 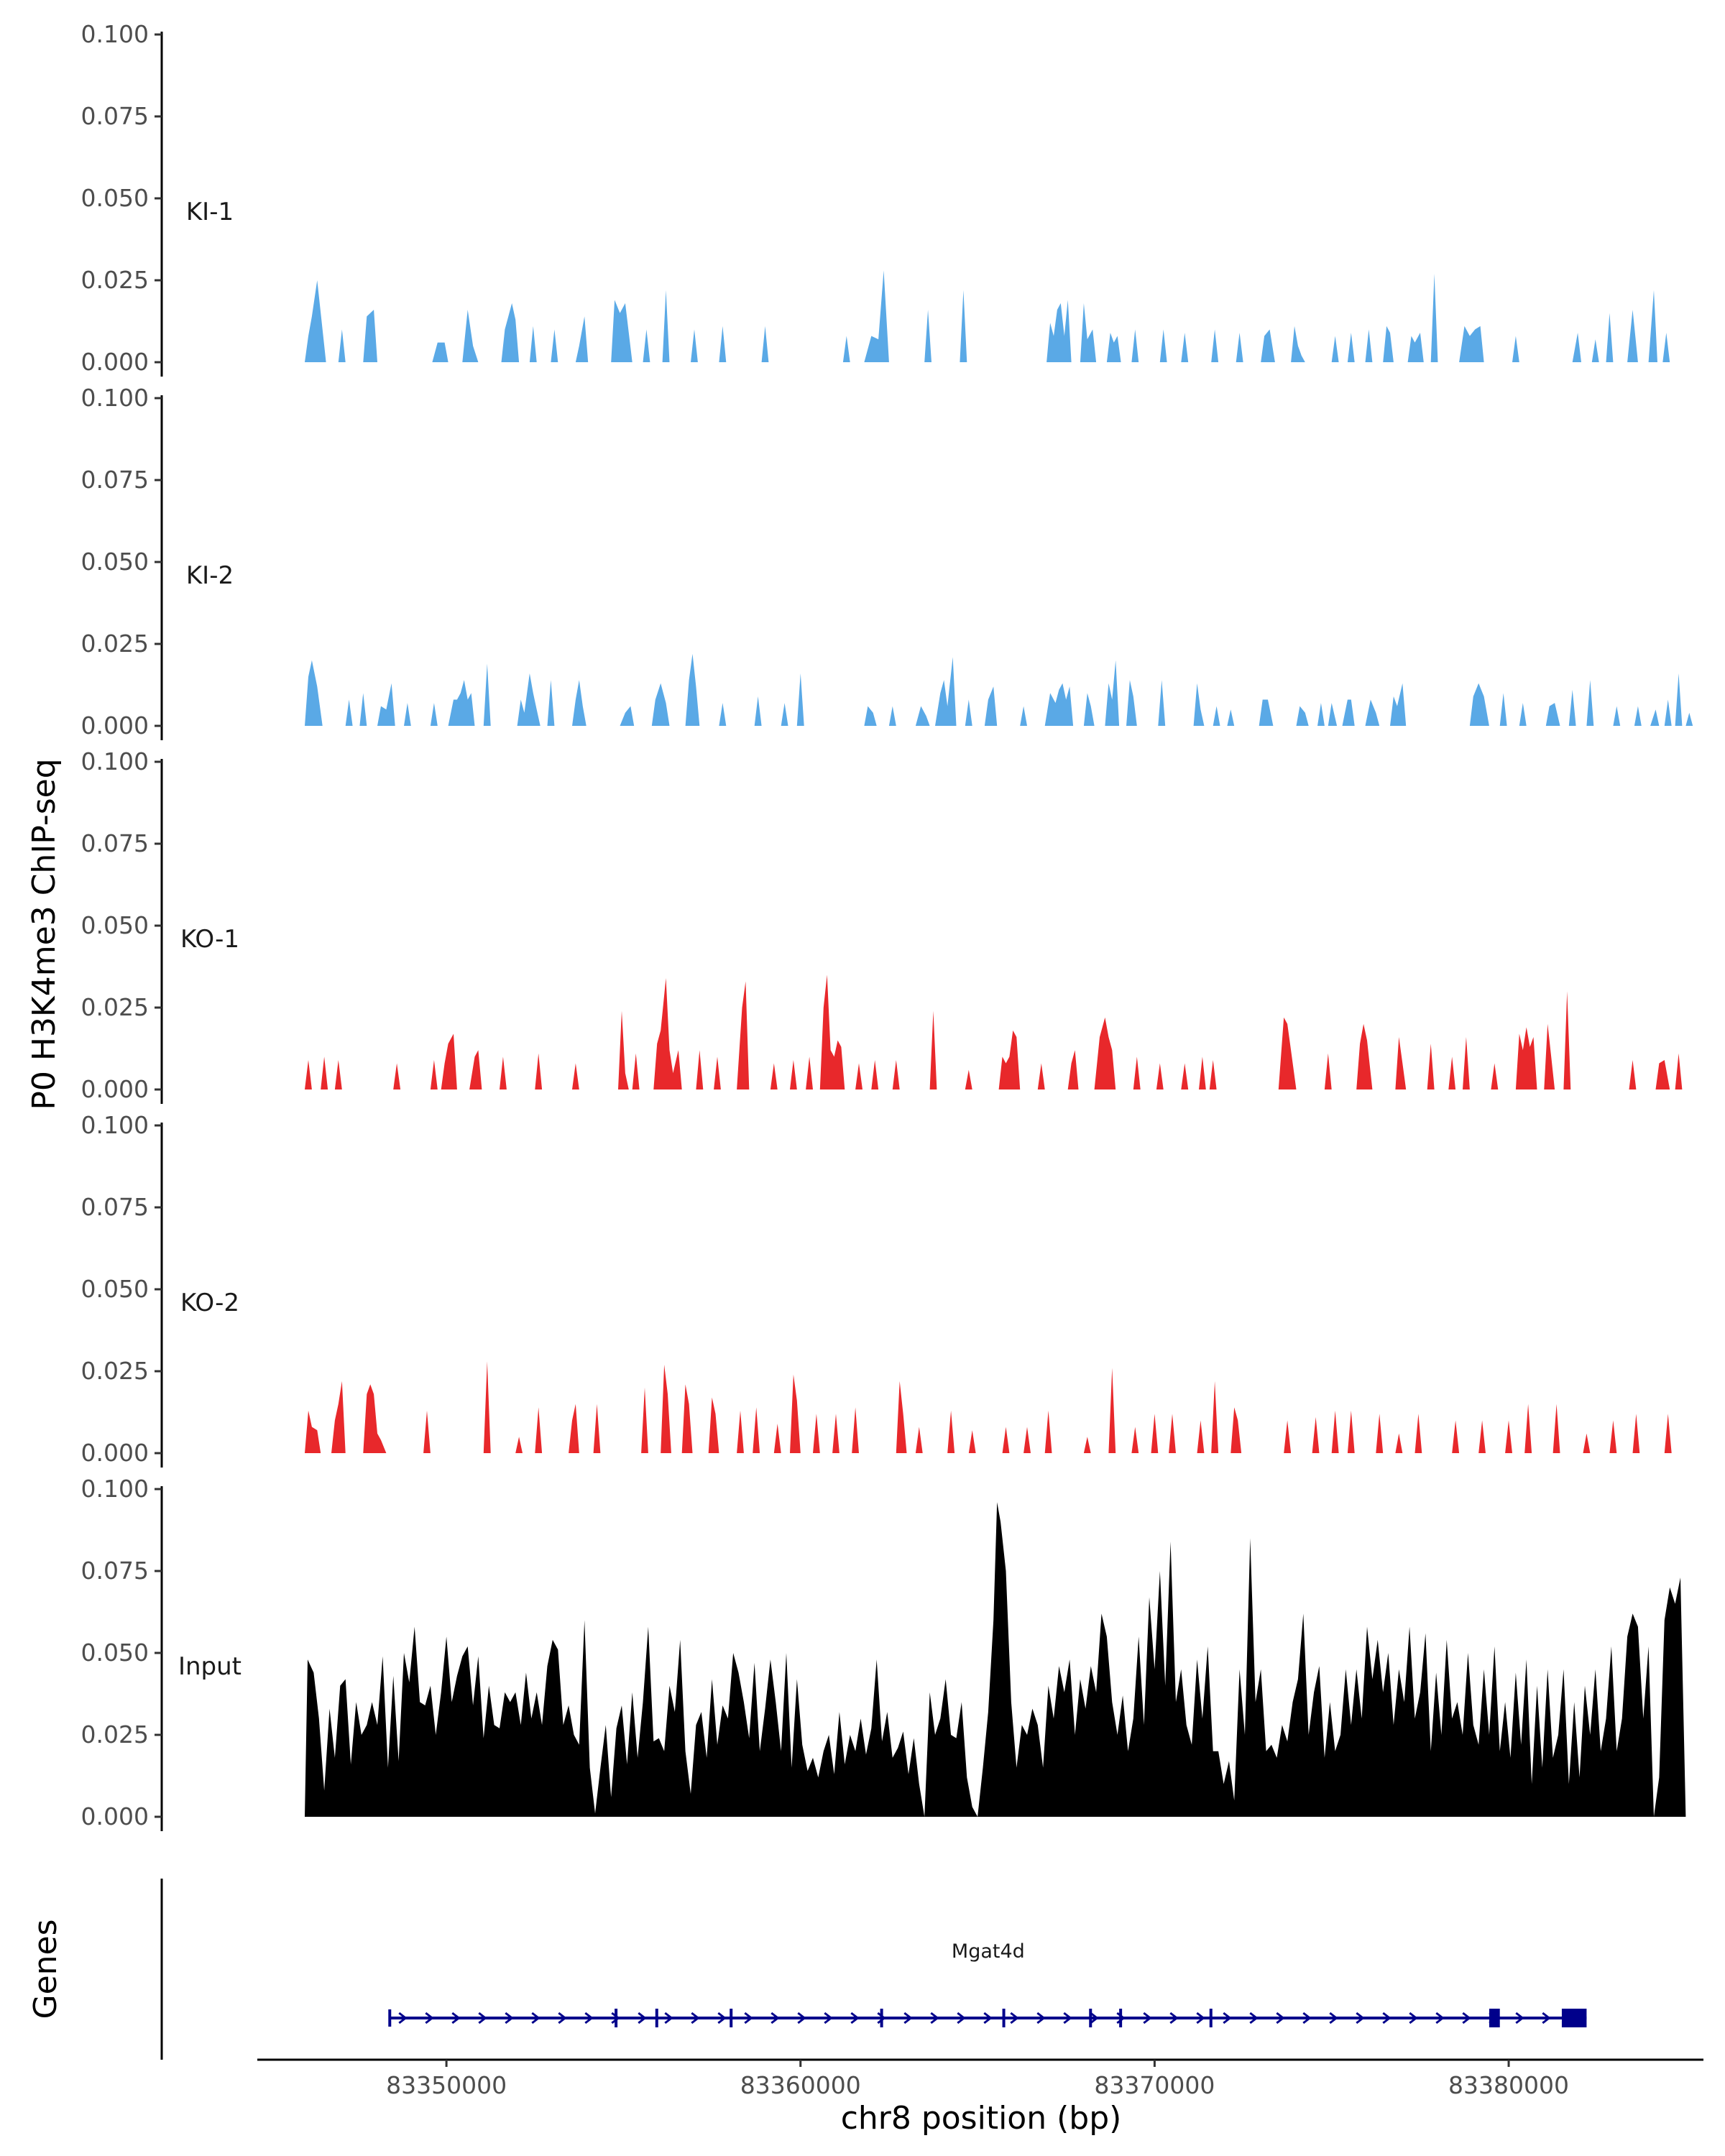 I want to click on gene-mgat4d: Mgat4d, so click(x=987, y=1984).